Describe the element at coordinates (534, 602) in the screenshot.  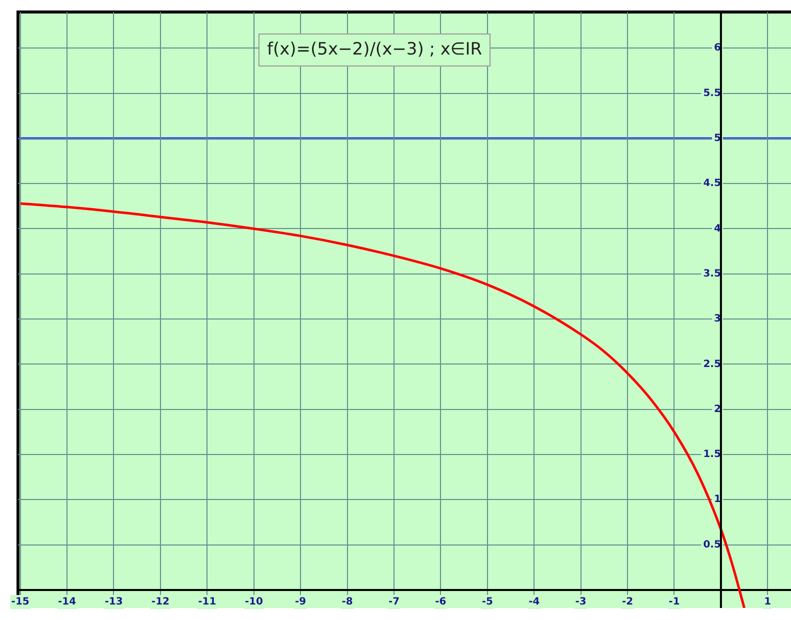
I see `x-tick-label: -4` at that location.